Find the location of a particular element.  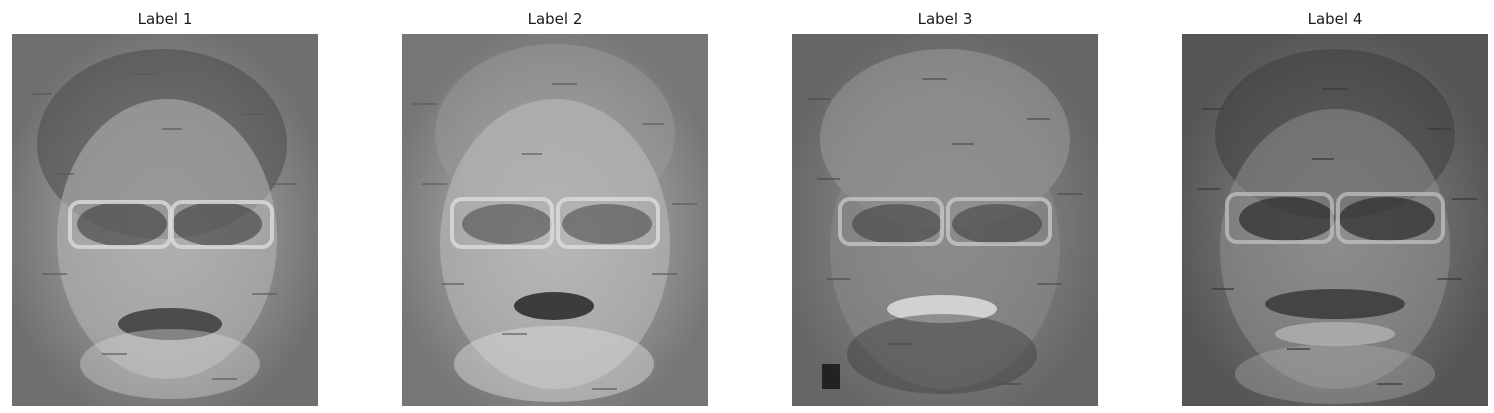

panel-title: Label 1 is located at coordinates (165, 19).